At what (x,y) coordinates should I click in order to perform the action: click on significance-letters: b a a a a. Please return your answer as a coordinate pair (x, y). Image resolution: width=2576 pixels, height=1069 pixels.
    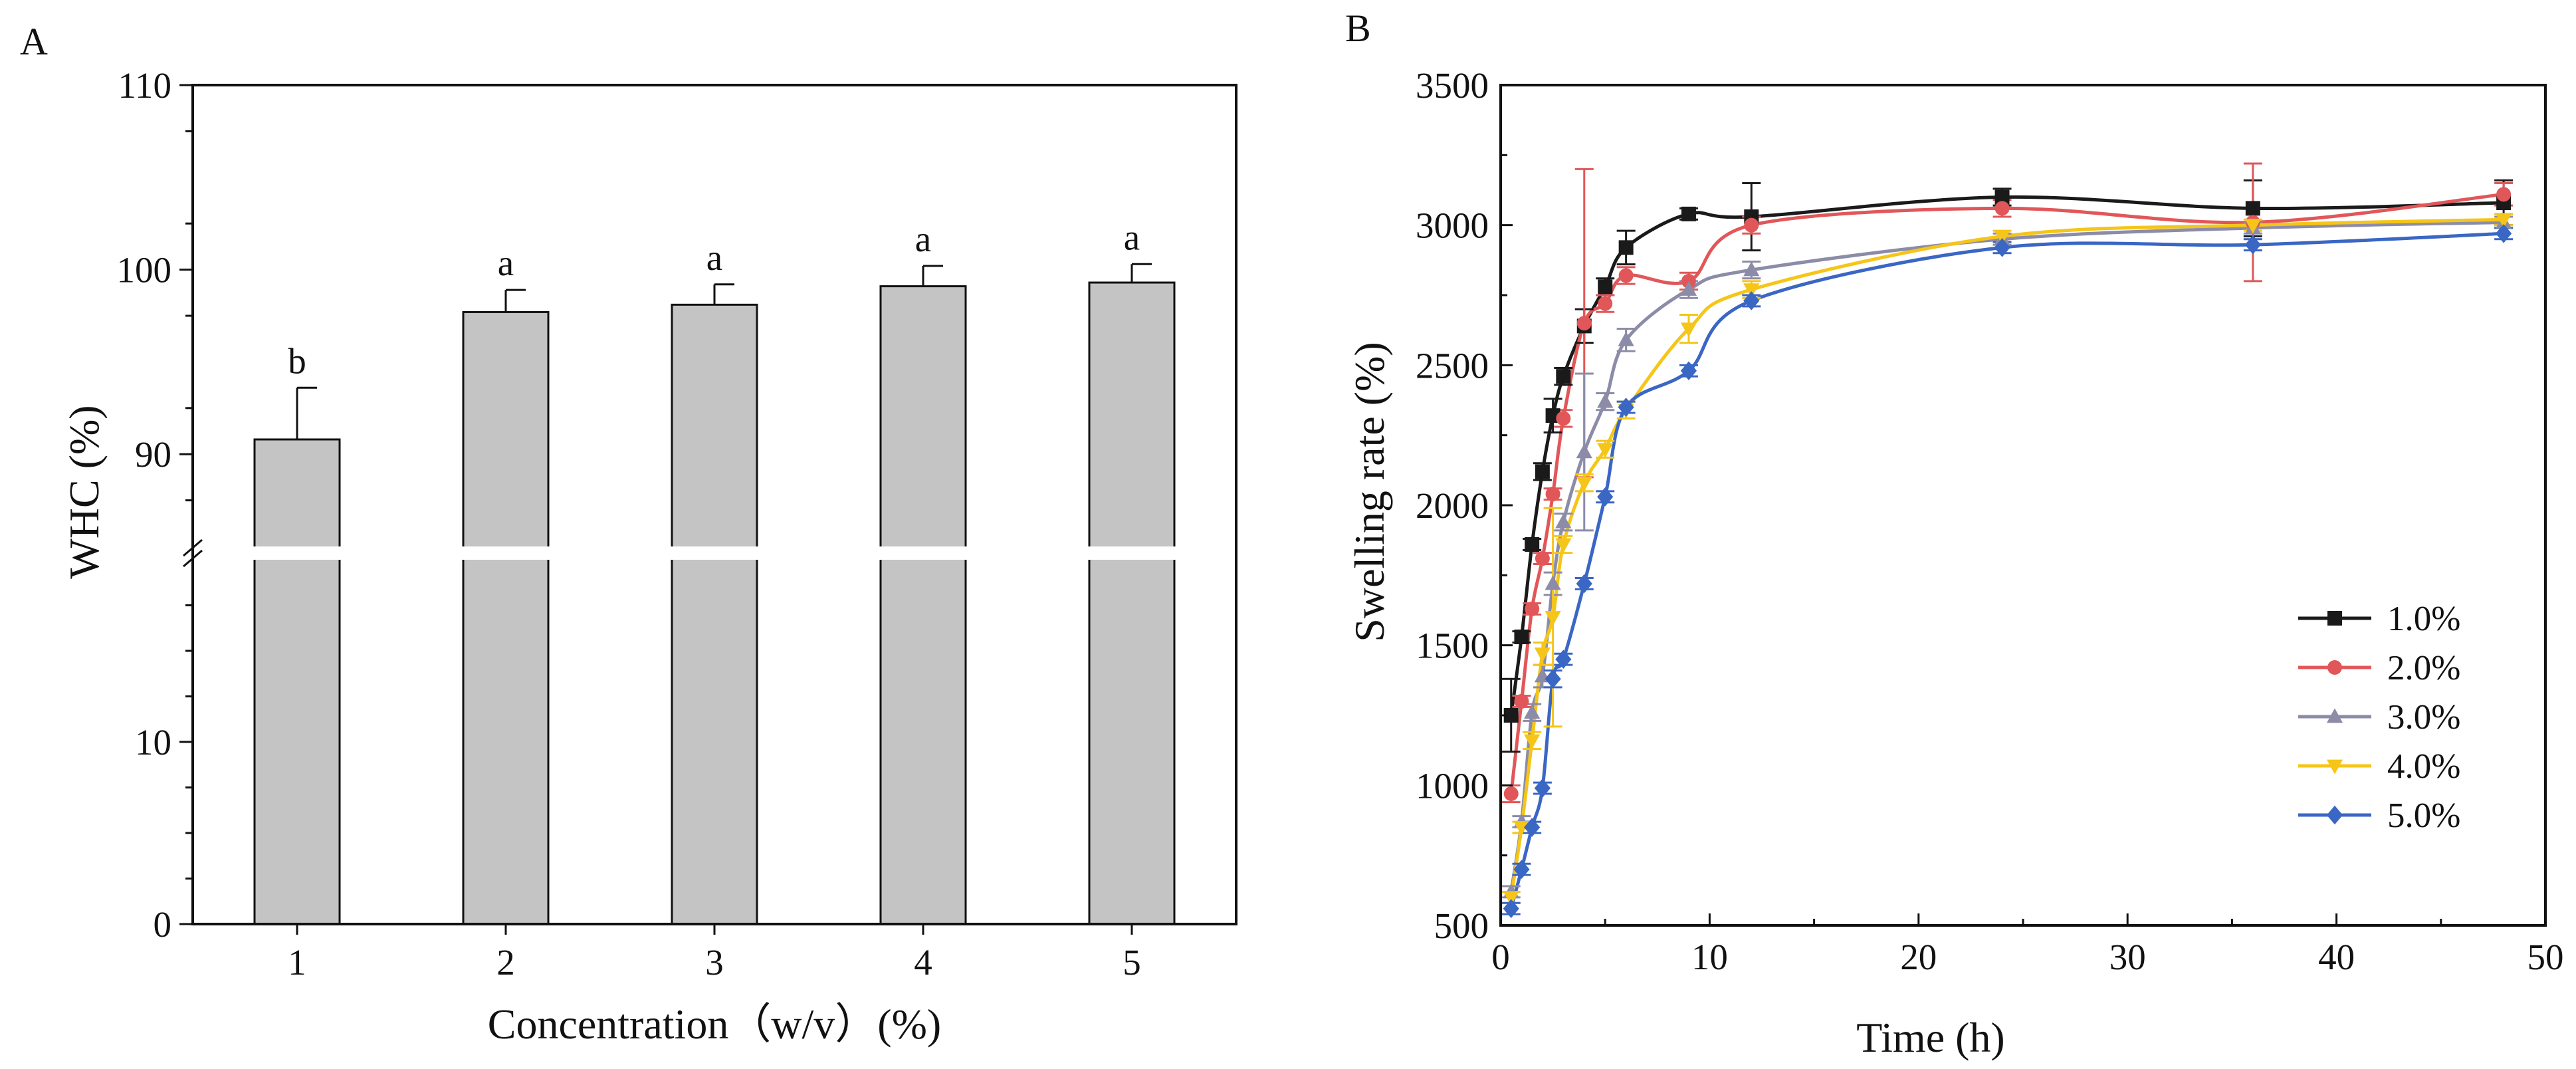
    Looking at the image, I should click on (714, 299).